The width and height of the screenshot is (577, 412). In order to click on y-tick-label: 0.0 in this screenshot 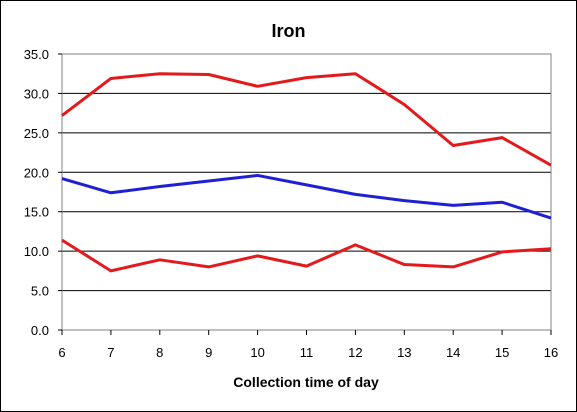, I will do `click(40, 330)`.